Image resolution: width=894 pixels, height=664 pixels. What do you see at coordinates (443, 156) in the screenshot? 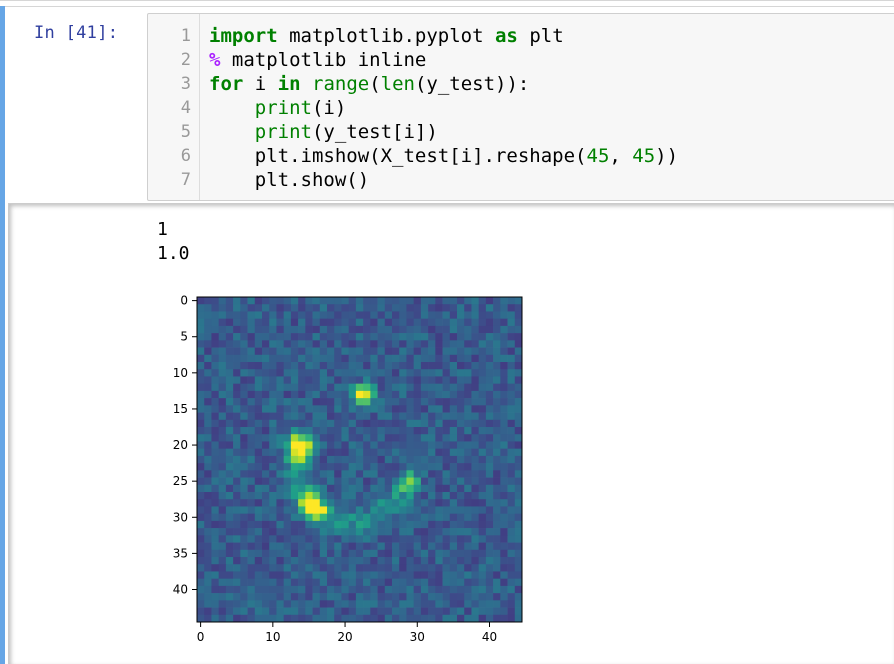
I see `code-line: plt.imshow(X_test[i].reshape(45, 45))` at bounding box center [443, 156].